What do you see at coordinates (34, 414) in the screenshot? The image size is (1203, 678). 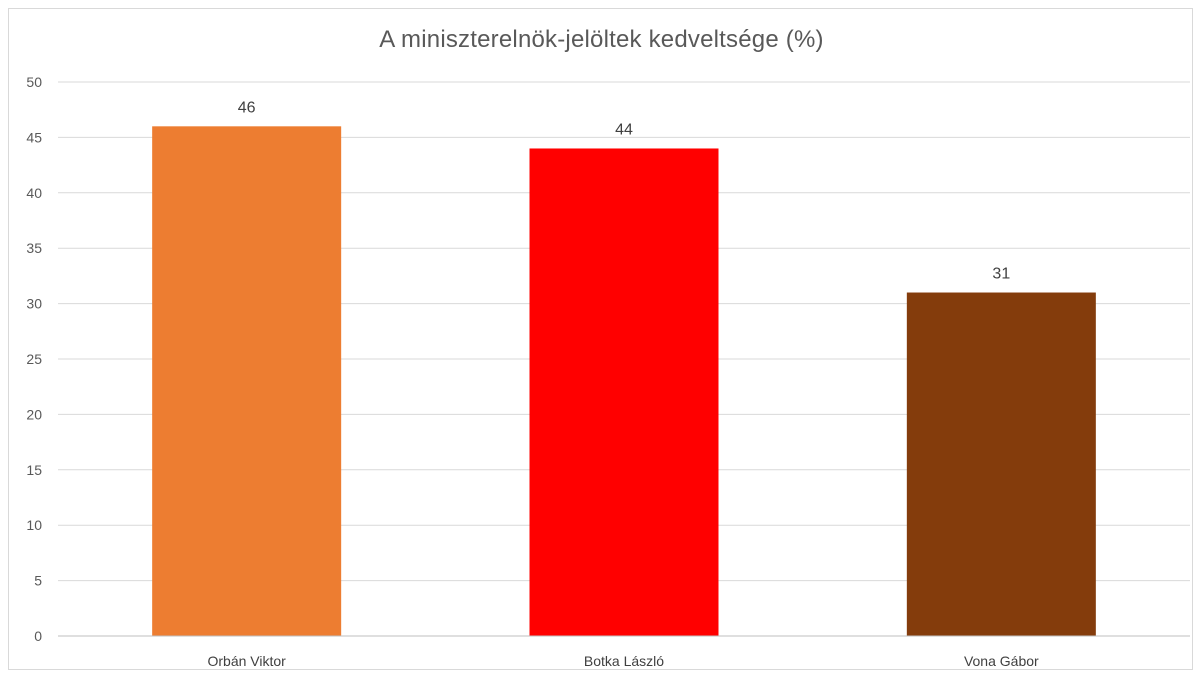 I see `y-tick-label: 20` at bounding box center [34, 414].